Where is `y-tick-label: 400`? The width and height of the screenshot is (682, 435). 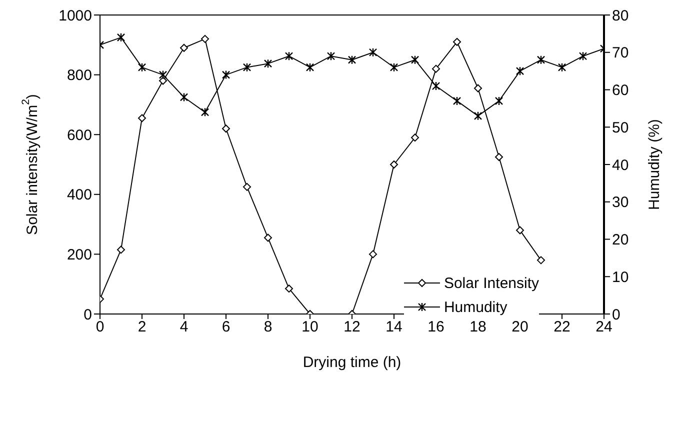
y-tick-label: 400 is located at coordinates (79, 195).